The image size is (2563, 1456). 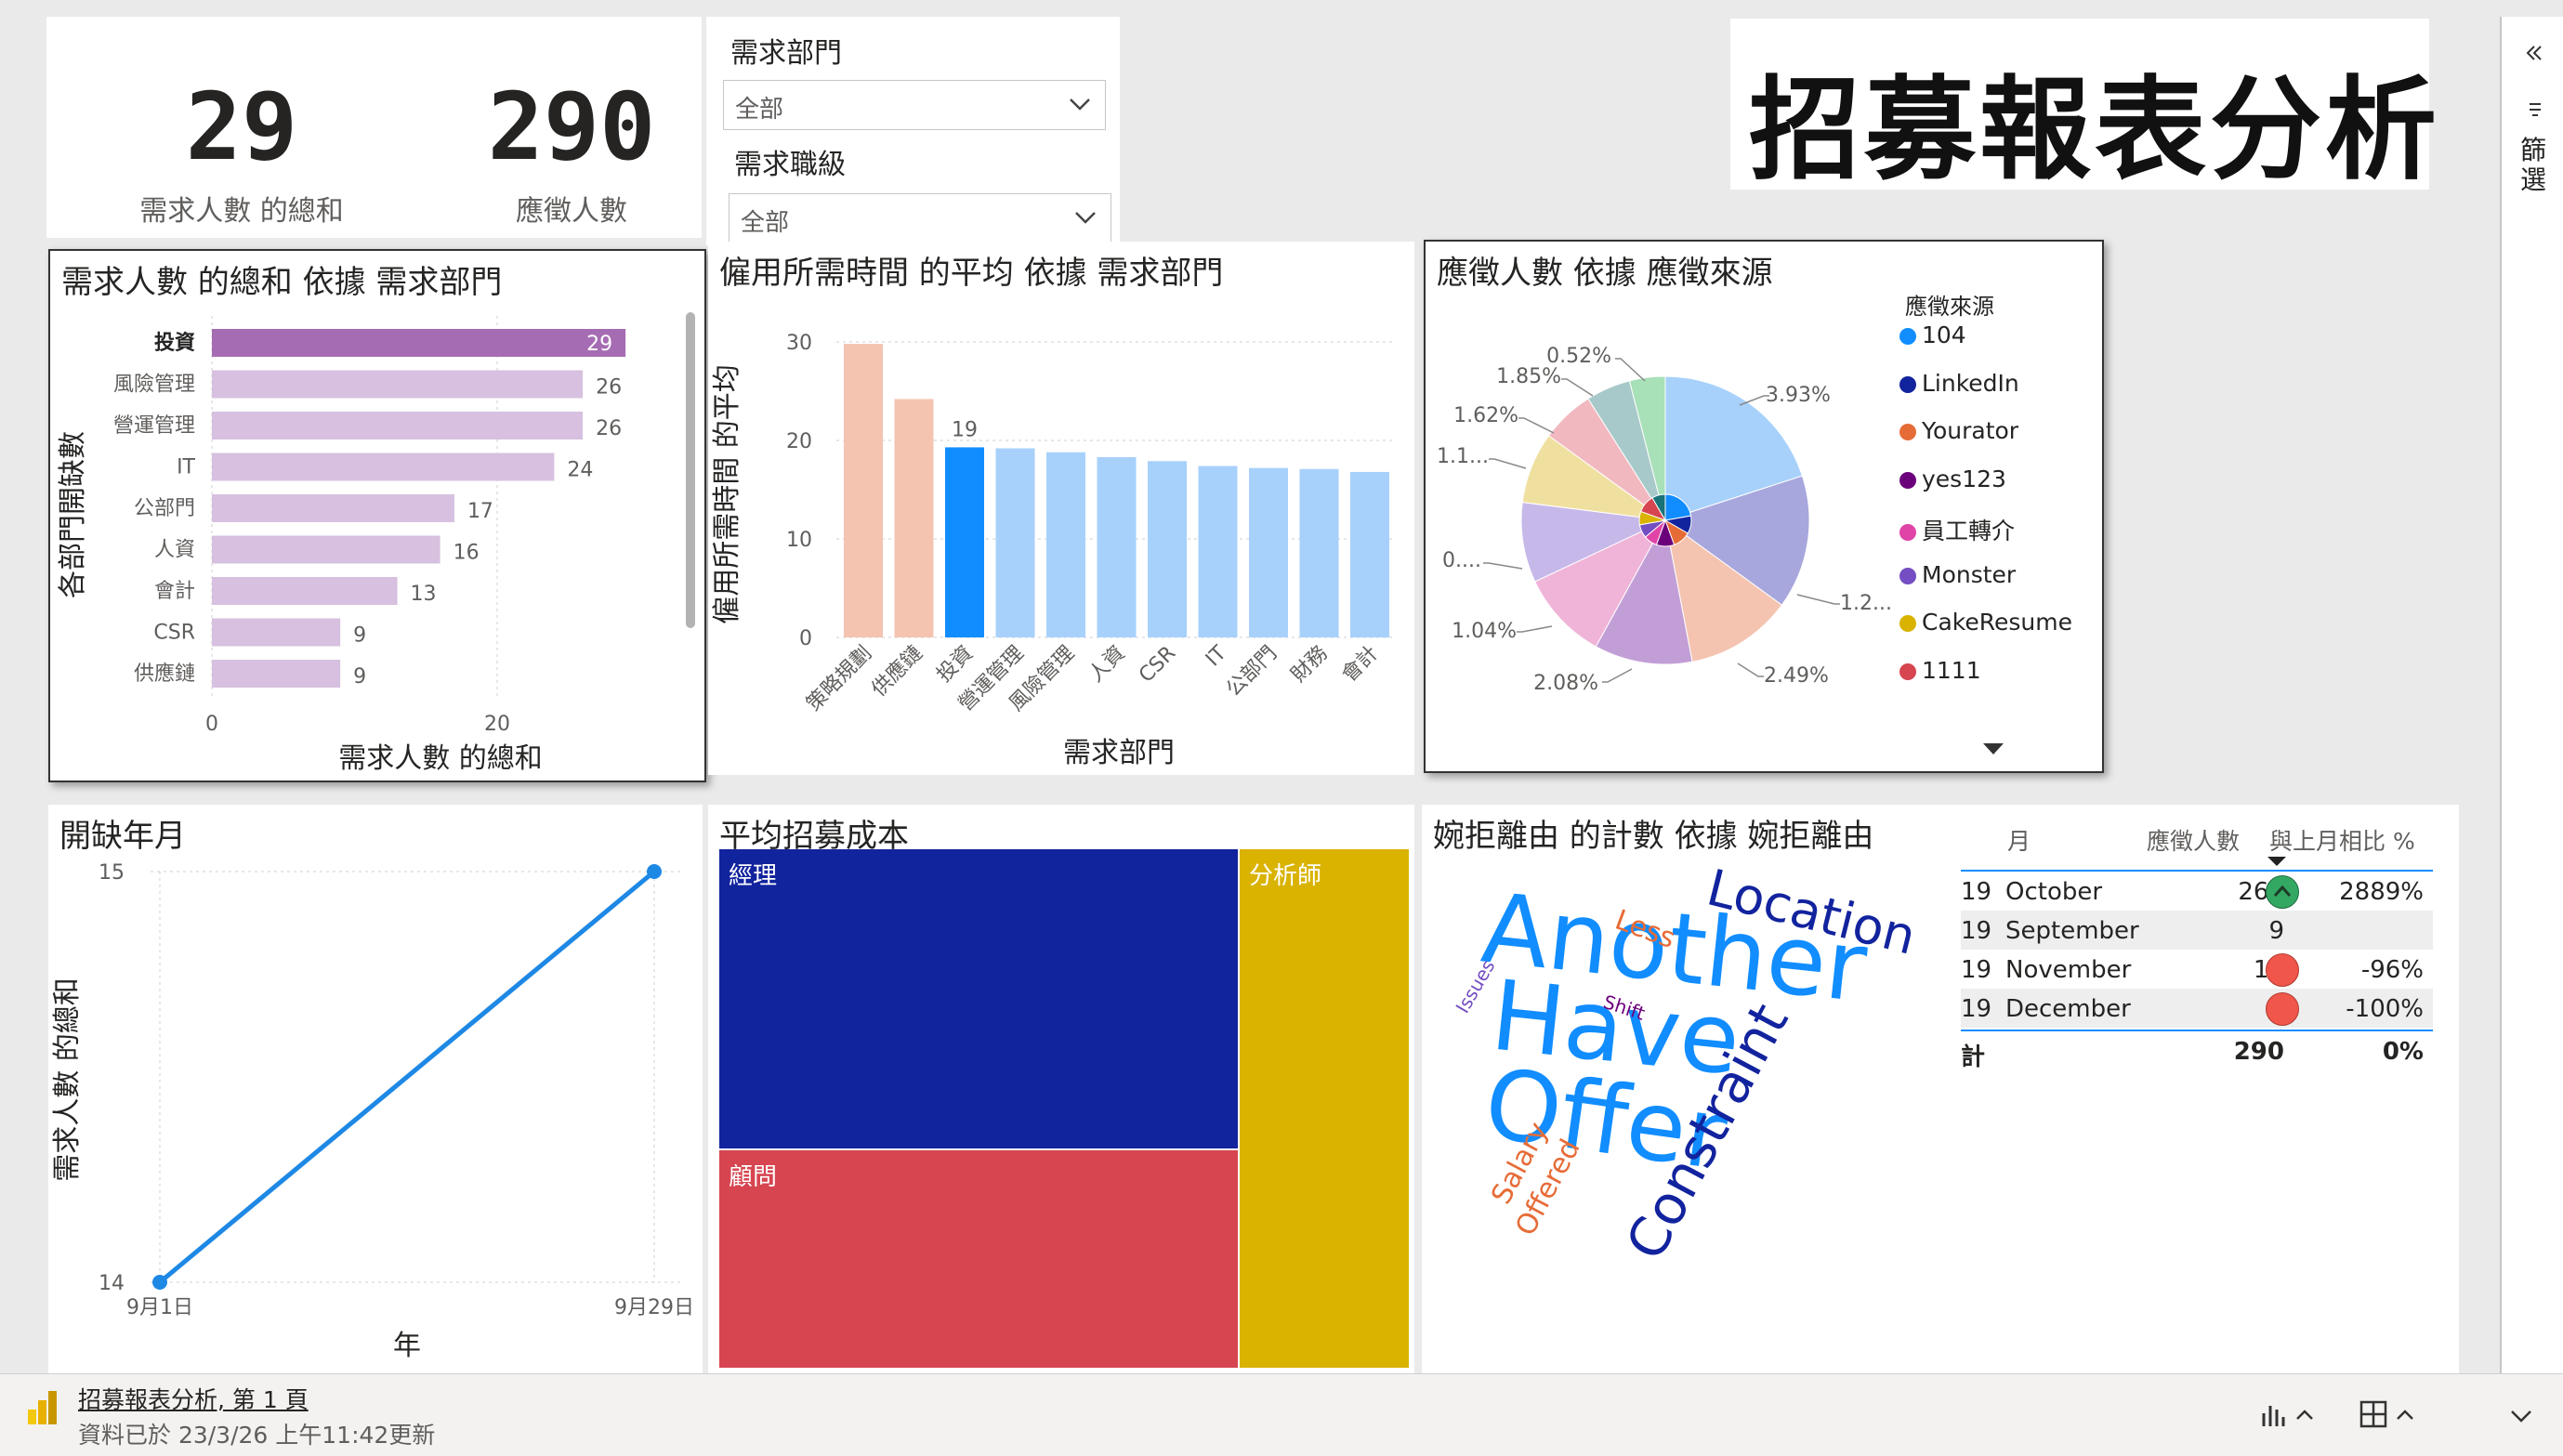 What do you see at coordinates (2534, 165) in the screenshot?
I see `filter-pane-label: 篩選` at bounding box center [2534, 165].